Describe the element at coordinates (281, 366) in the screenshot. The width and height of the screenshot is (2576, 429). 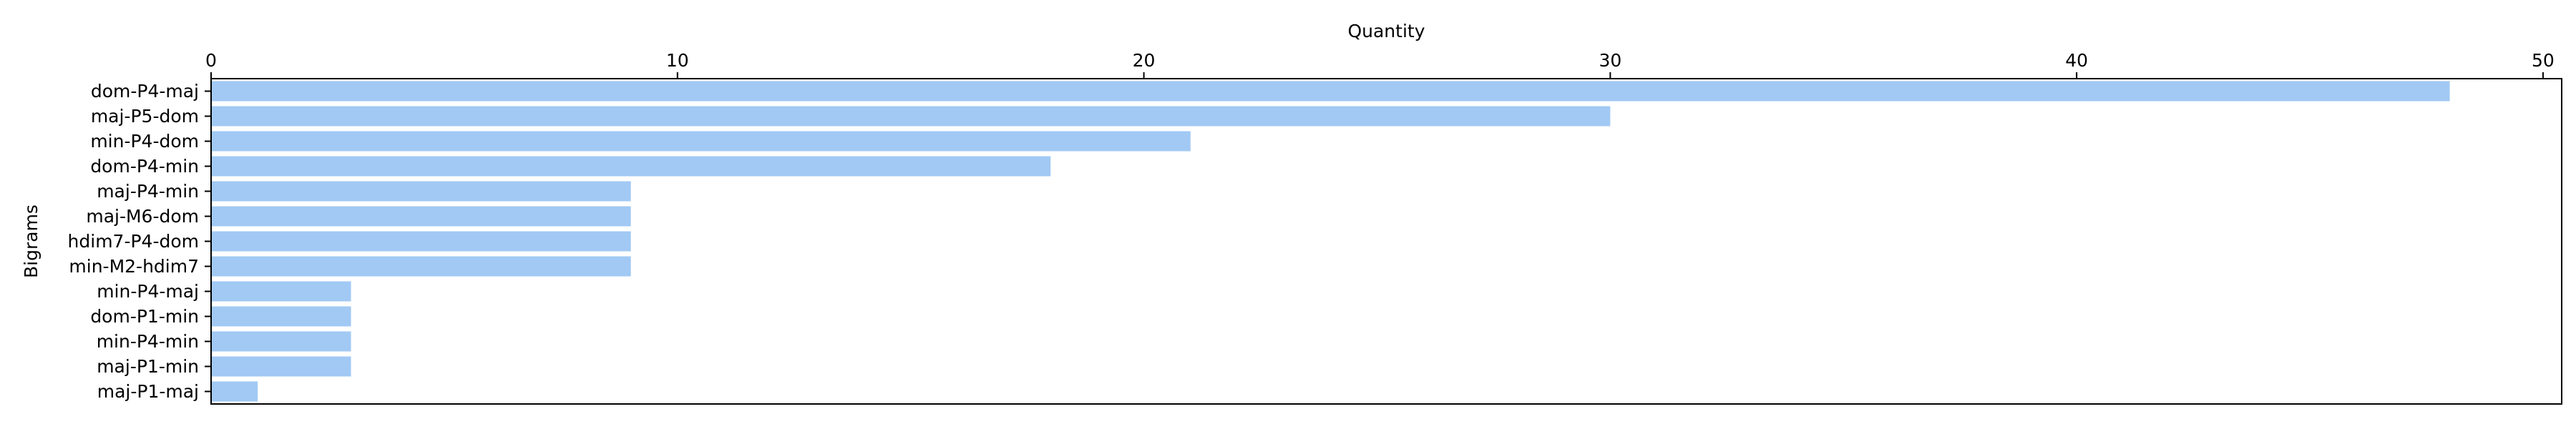
I see `bar-maj-P1-min` at that location.